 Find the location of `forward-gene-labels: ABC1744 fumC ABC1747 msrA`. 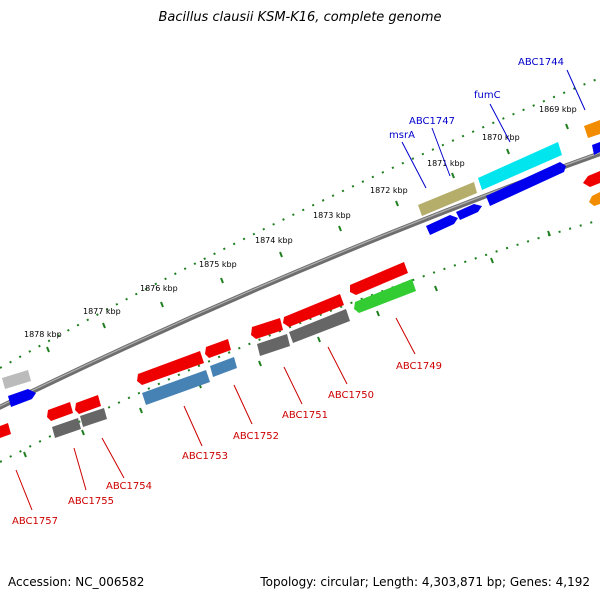

forward-gene-labels: ABC1744 fumC ABC1747 msrA is located at coordinates (476, 99).